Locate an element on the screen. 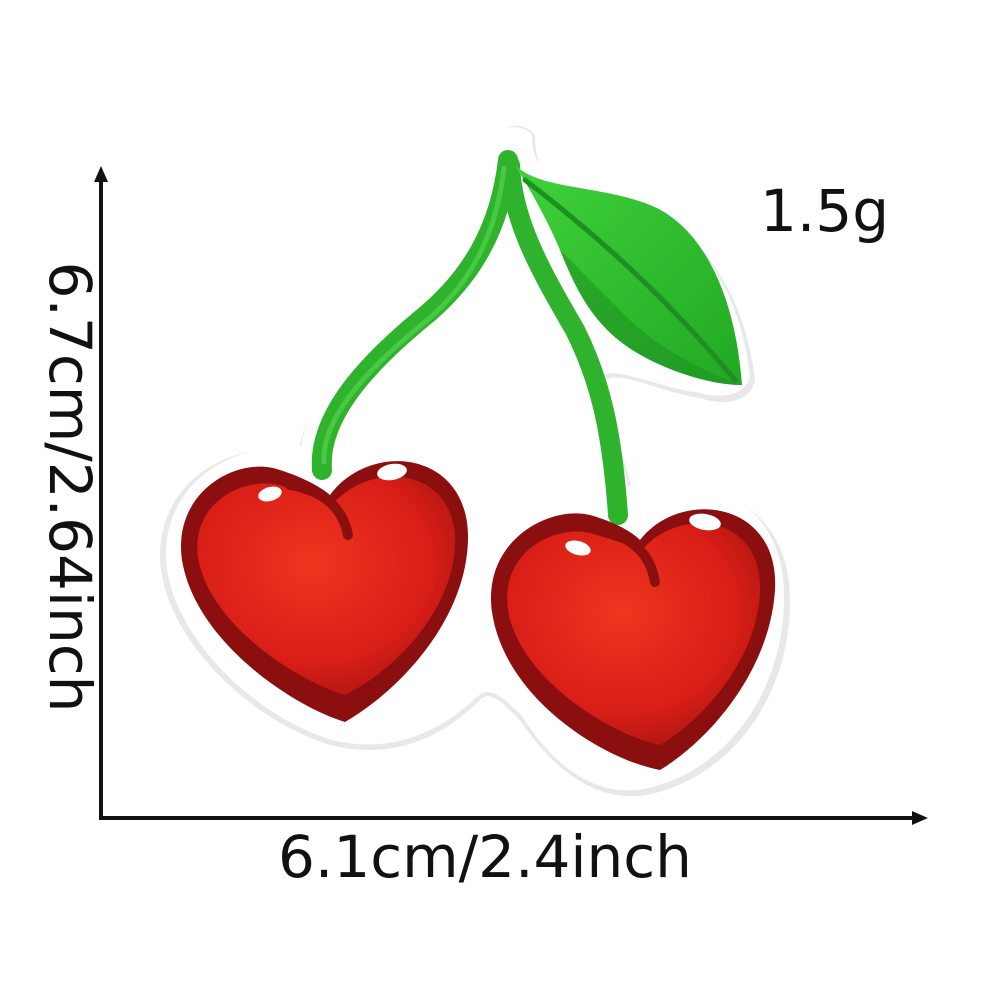  leaf-vein is located at coordinates (630, 280).